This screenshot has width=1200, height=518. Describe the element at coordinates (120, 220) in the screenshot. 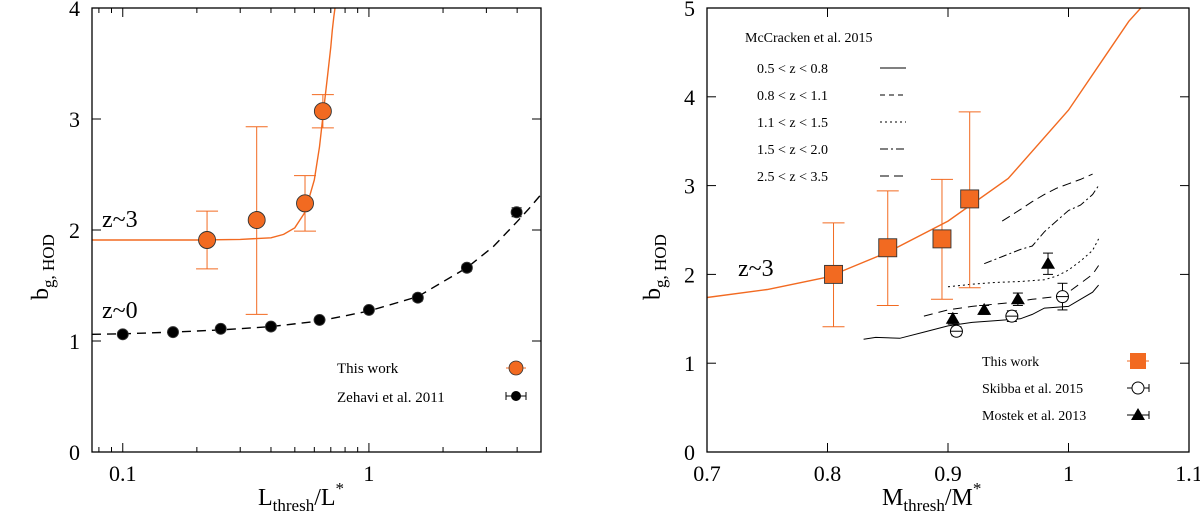

I see `left-annotation-z3: z~3` at that location.